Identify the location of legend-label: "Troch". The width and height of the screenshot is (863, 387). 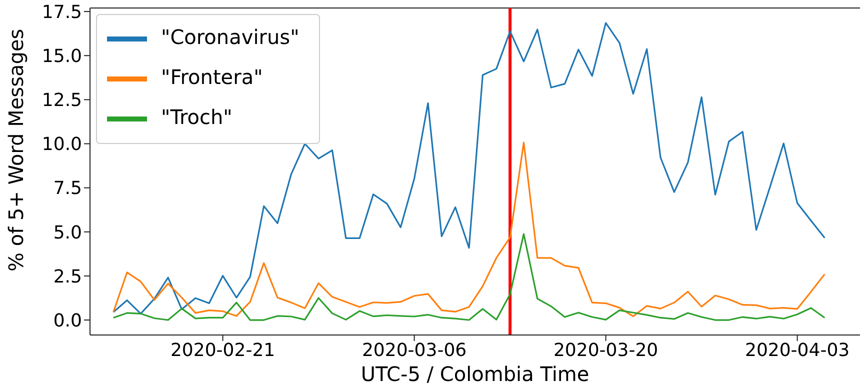
(196, 117).